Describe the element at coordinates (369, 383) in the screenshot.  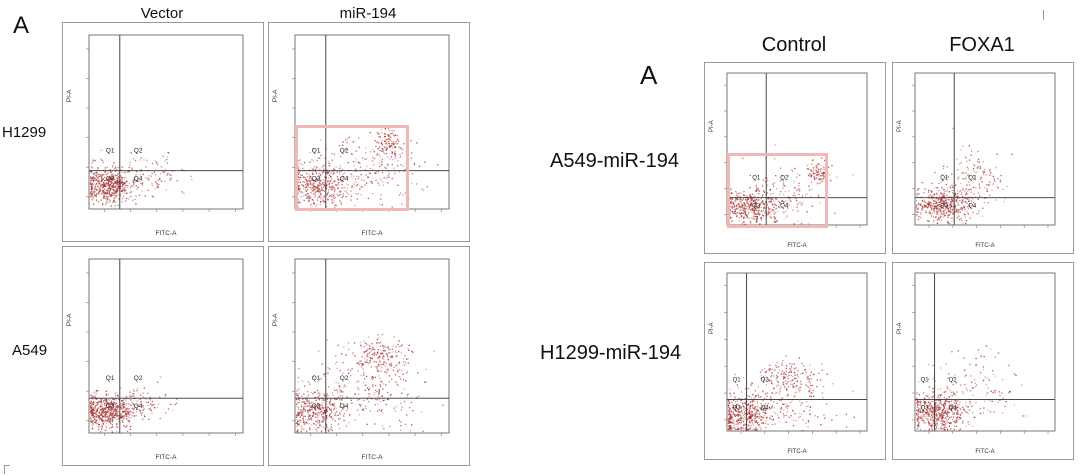
I see `event-dots` at that location.